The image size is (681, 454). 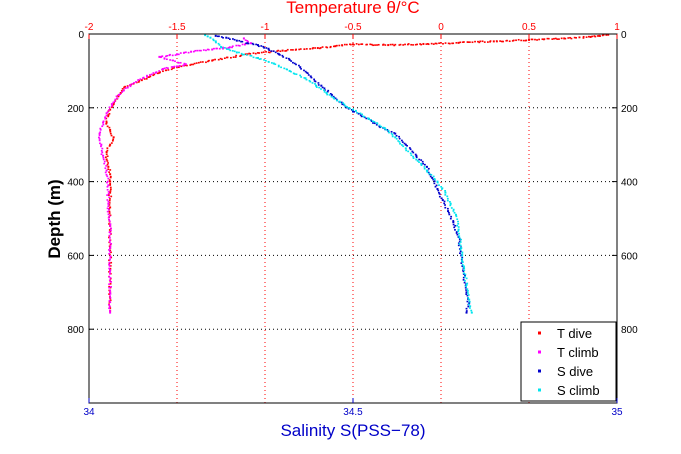 What do you see at coordinates (568, 361) in the screenshot?
I see `legend: T dive T climb S dive S climb` at bounding box center [568, 361].